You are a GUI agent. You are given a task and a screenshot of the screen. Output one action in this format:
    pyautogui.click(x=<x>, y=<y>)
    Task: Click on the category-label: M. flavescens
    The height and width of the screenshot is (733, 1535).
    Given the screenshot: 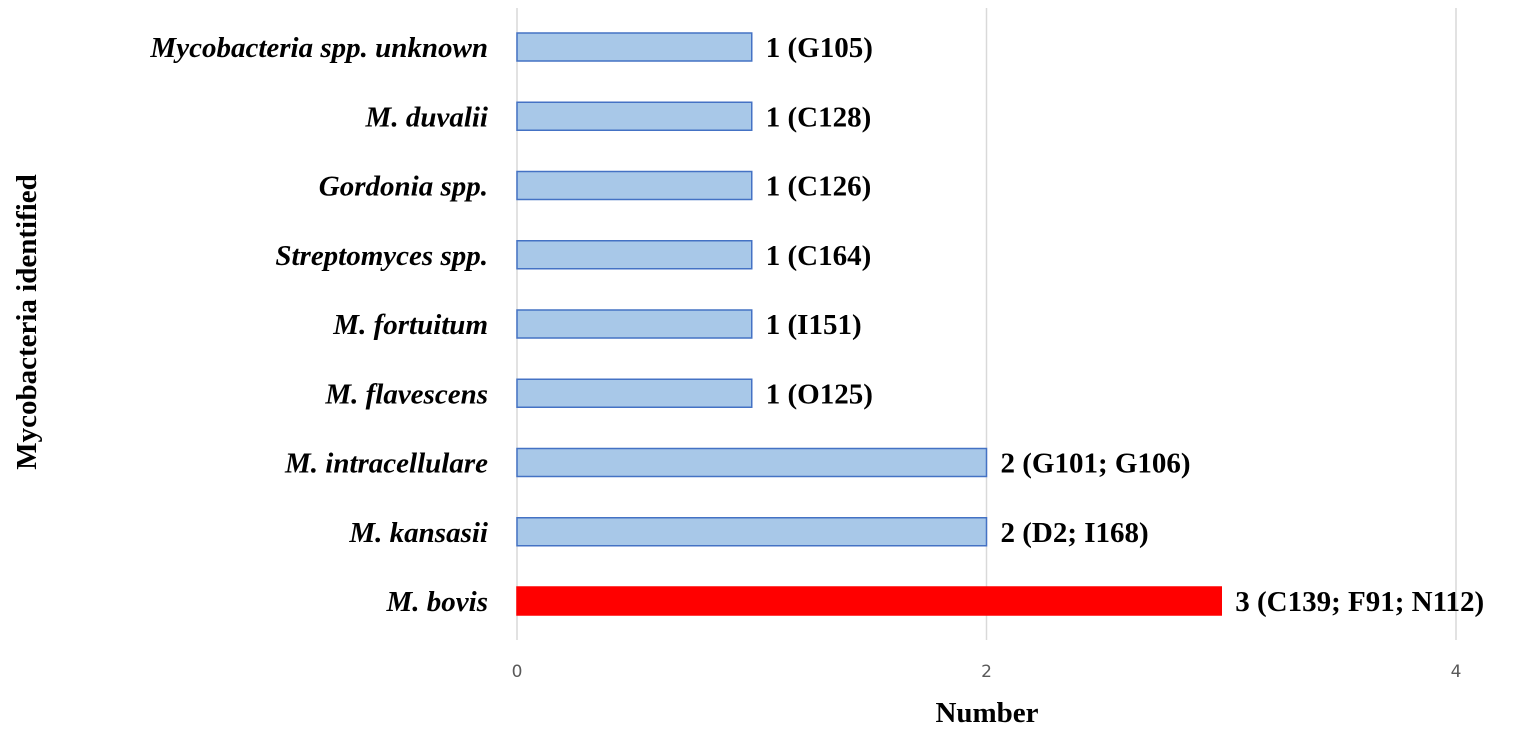 What is the action you would take?
    pyautogui.click(x=406, y=394)
    